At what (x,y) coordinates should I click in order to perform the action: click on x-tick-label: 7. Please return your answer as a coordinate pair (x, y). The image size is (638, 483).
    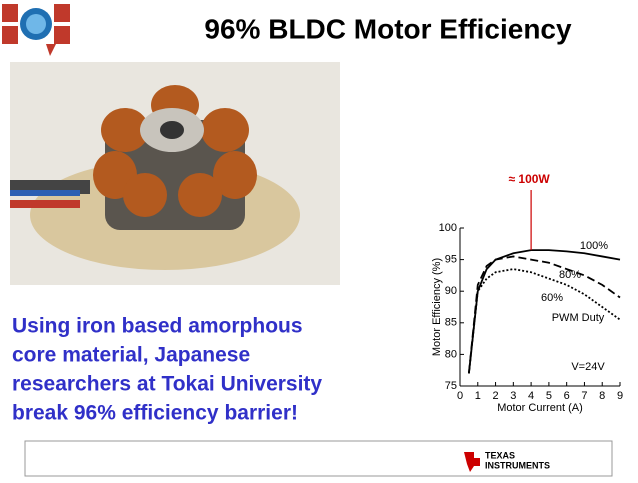
    Looking at the image, I should click on (584, 396).